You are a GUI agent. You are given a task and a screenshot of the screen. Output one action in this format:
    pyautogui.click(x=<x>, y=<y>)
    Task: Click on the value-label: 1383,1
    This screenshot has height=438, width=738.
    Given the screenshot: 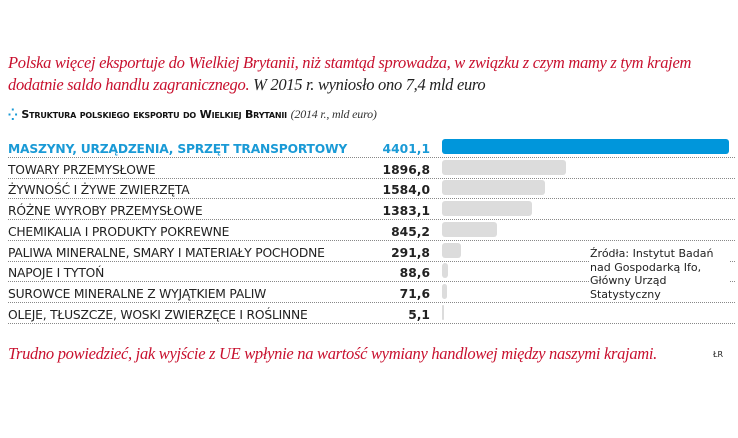 What is the action you would take?
    pyautogui.click(x=404, y=211)
    